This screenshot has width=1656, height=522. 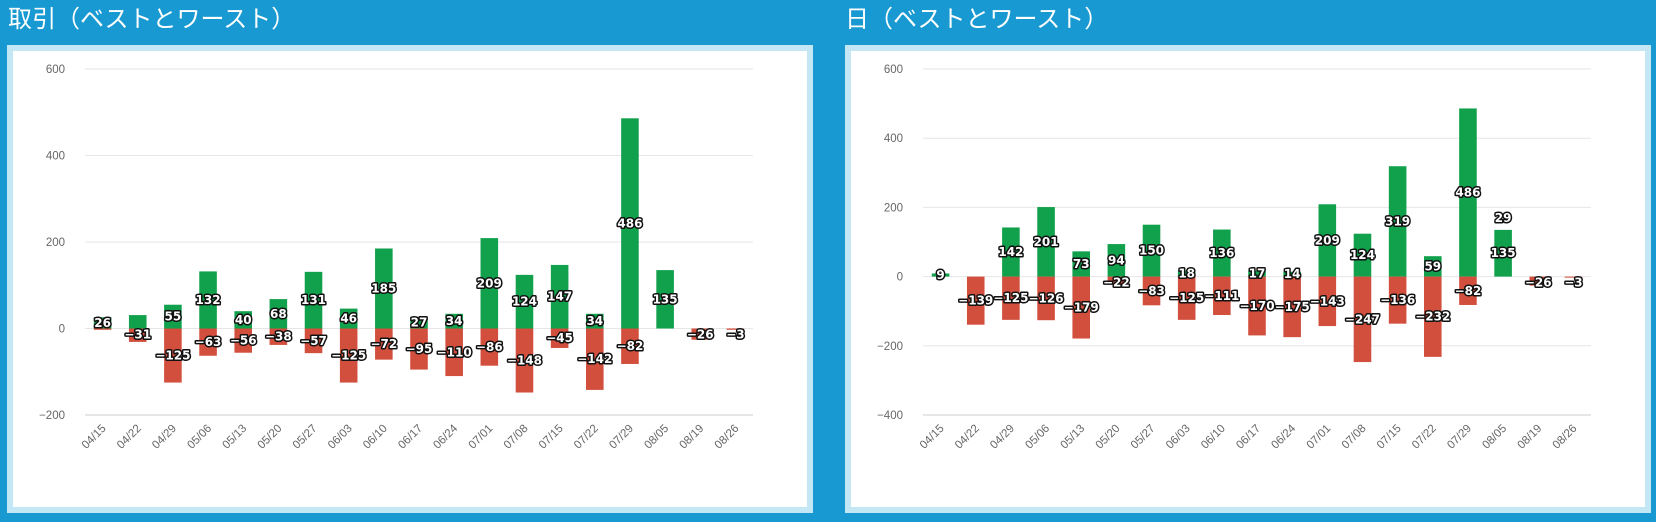 What do you see at coordinates (1213, 437) in the screenshot?
I see `x-tick-label: 06/10` at bounding box center [1213, 437].